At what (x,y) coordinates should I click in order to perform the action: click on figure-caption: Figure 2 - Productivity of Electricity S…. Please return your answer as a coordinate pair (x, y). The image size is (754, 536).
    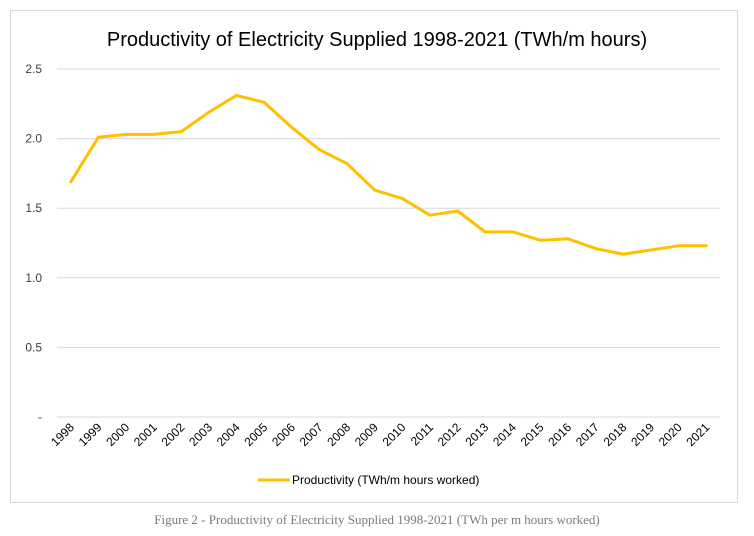
    Looking at the image, I should click on (377, 519).